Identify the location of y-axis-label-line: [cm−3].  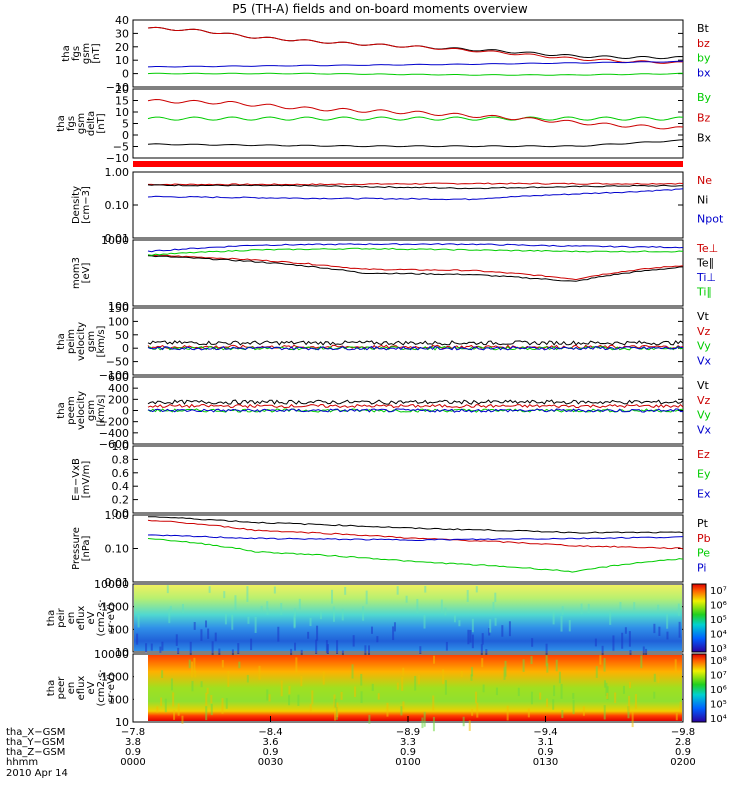
(86, 205).